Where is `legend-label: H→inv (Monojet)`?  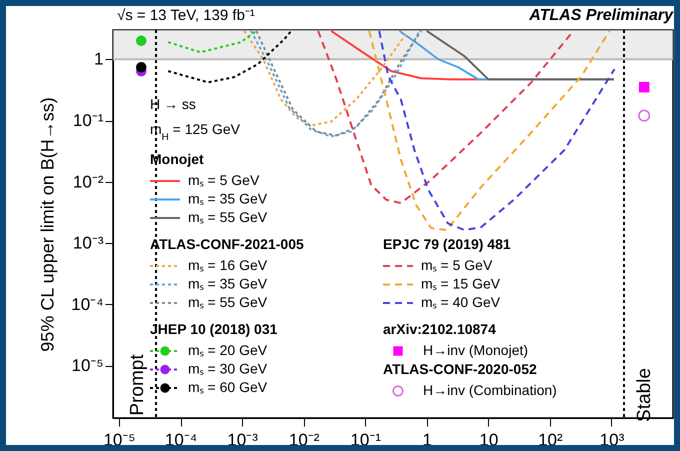 legend-label: H→inv (Monojet) is located at coordinates (475, 350).